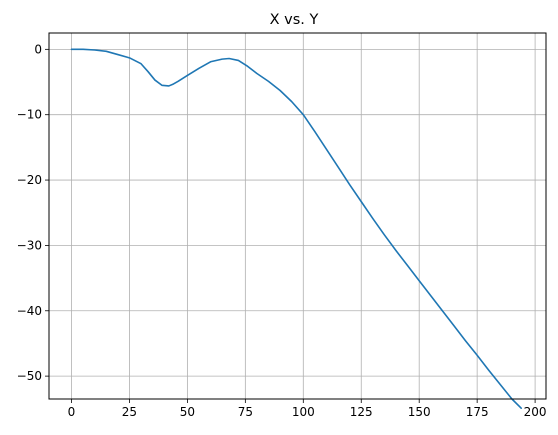 This screenshot has height=435, width=558. Describe the element at coordinates (361, 412) in the screenshot. I see `x-tick-label: 125` at that location.